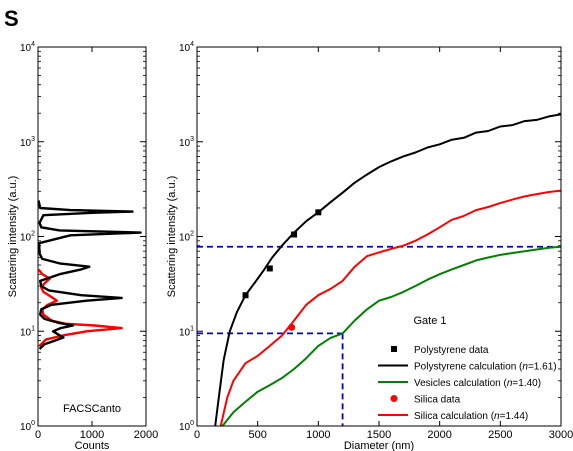 Image resolution: width=573 pixels, height=451 pixels. I want to click on right-x-axis-label: Diameter (nm), so click(379, 445).